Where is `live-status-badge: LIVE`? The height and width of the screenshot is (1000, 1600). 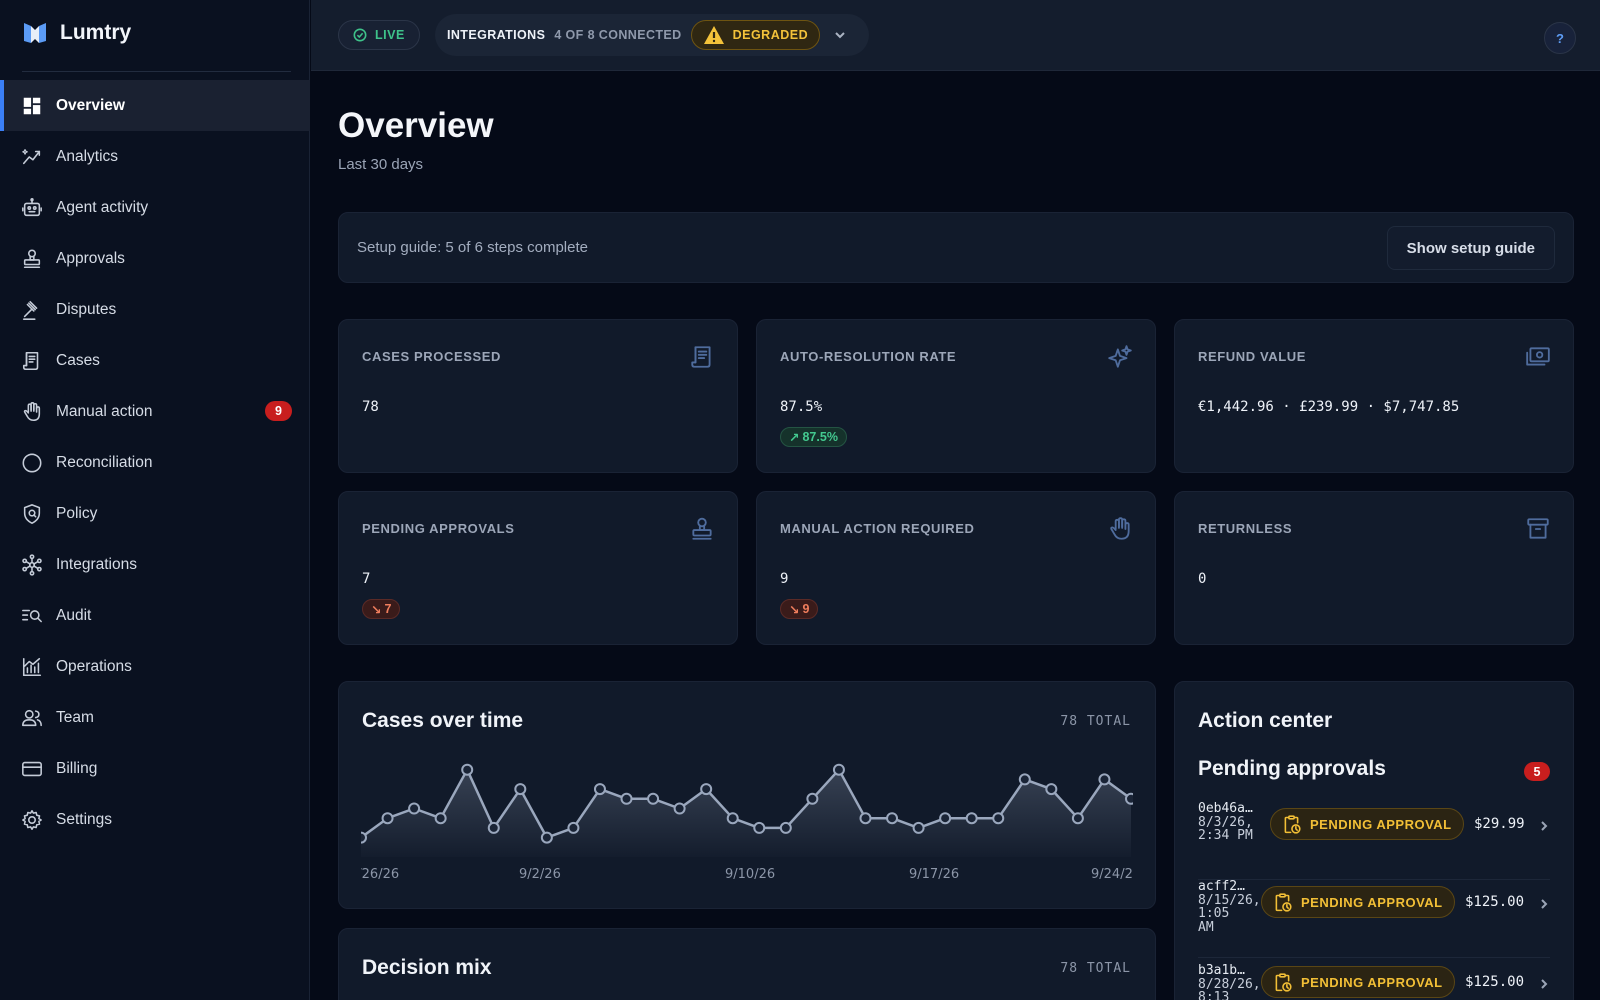
live-status-badge: LIVE is located at coordinates (379, 35).